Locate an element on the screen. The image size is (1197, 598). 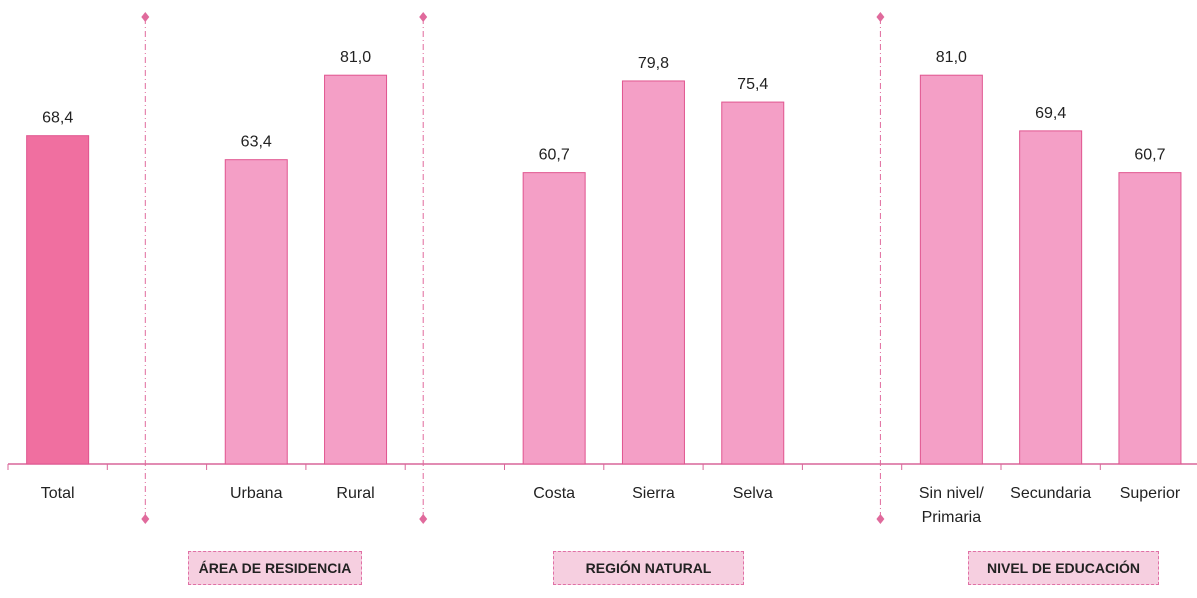
value-label: 63,4 is located at coordinates (256, 142).